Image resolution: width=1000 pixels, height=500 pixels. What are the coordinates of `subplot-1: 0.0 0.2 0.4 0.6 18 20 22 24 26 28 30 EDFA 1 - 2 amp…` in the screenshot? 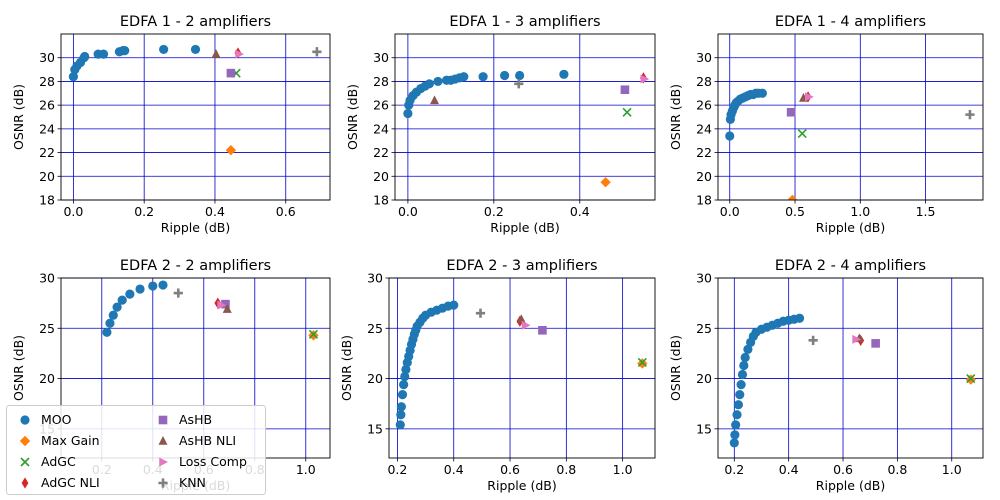 It's located at (171, 124).